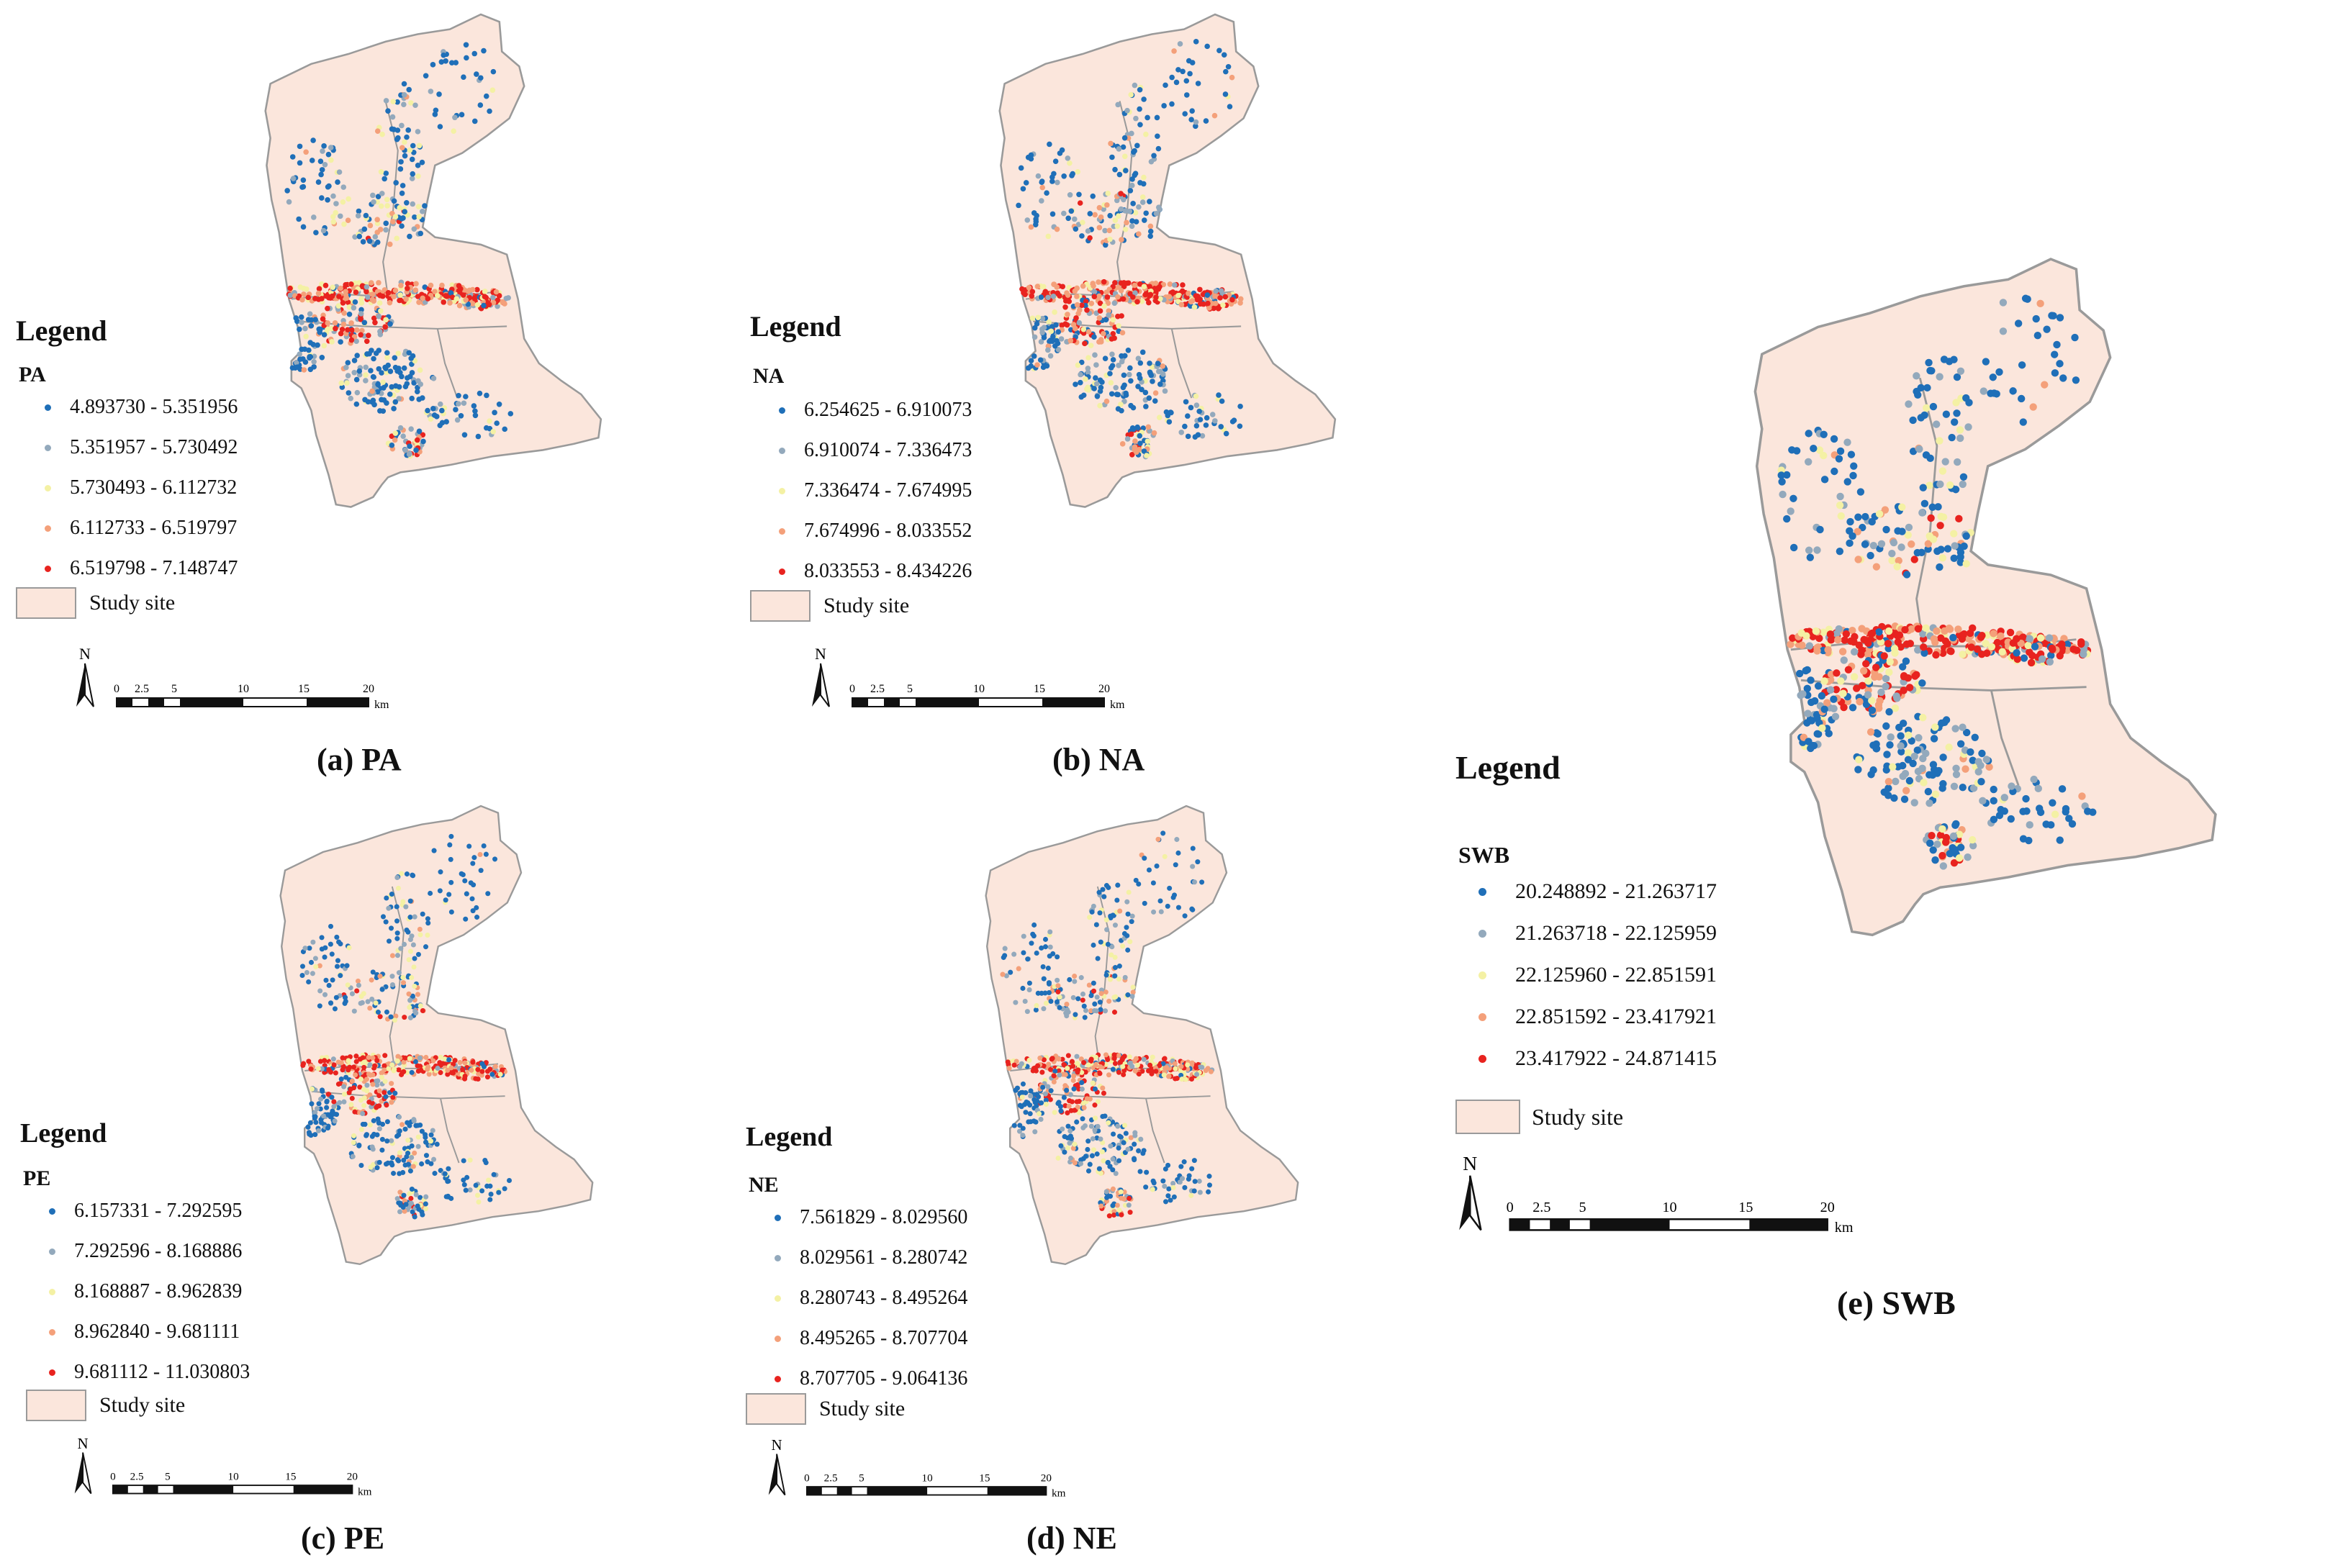 This screenshot has height=1568, width=2325. Describe the element at coordinates (1616, 1058) in the screenshot. I see `class-5-range: 23.417922 - 24.871415` at that location.